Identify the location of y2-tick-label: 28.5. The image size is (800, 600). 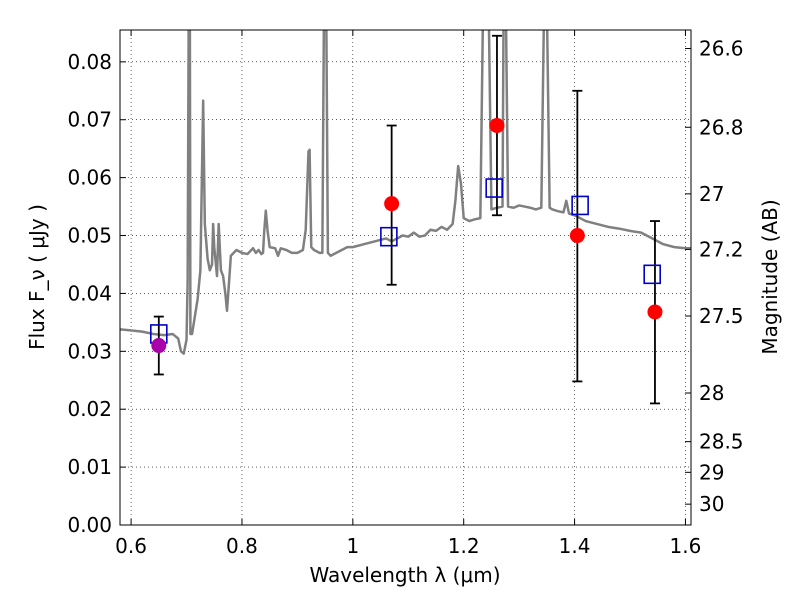
(721, 442).